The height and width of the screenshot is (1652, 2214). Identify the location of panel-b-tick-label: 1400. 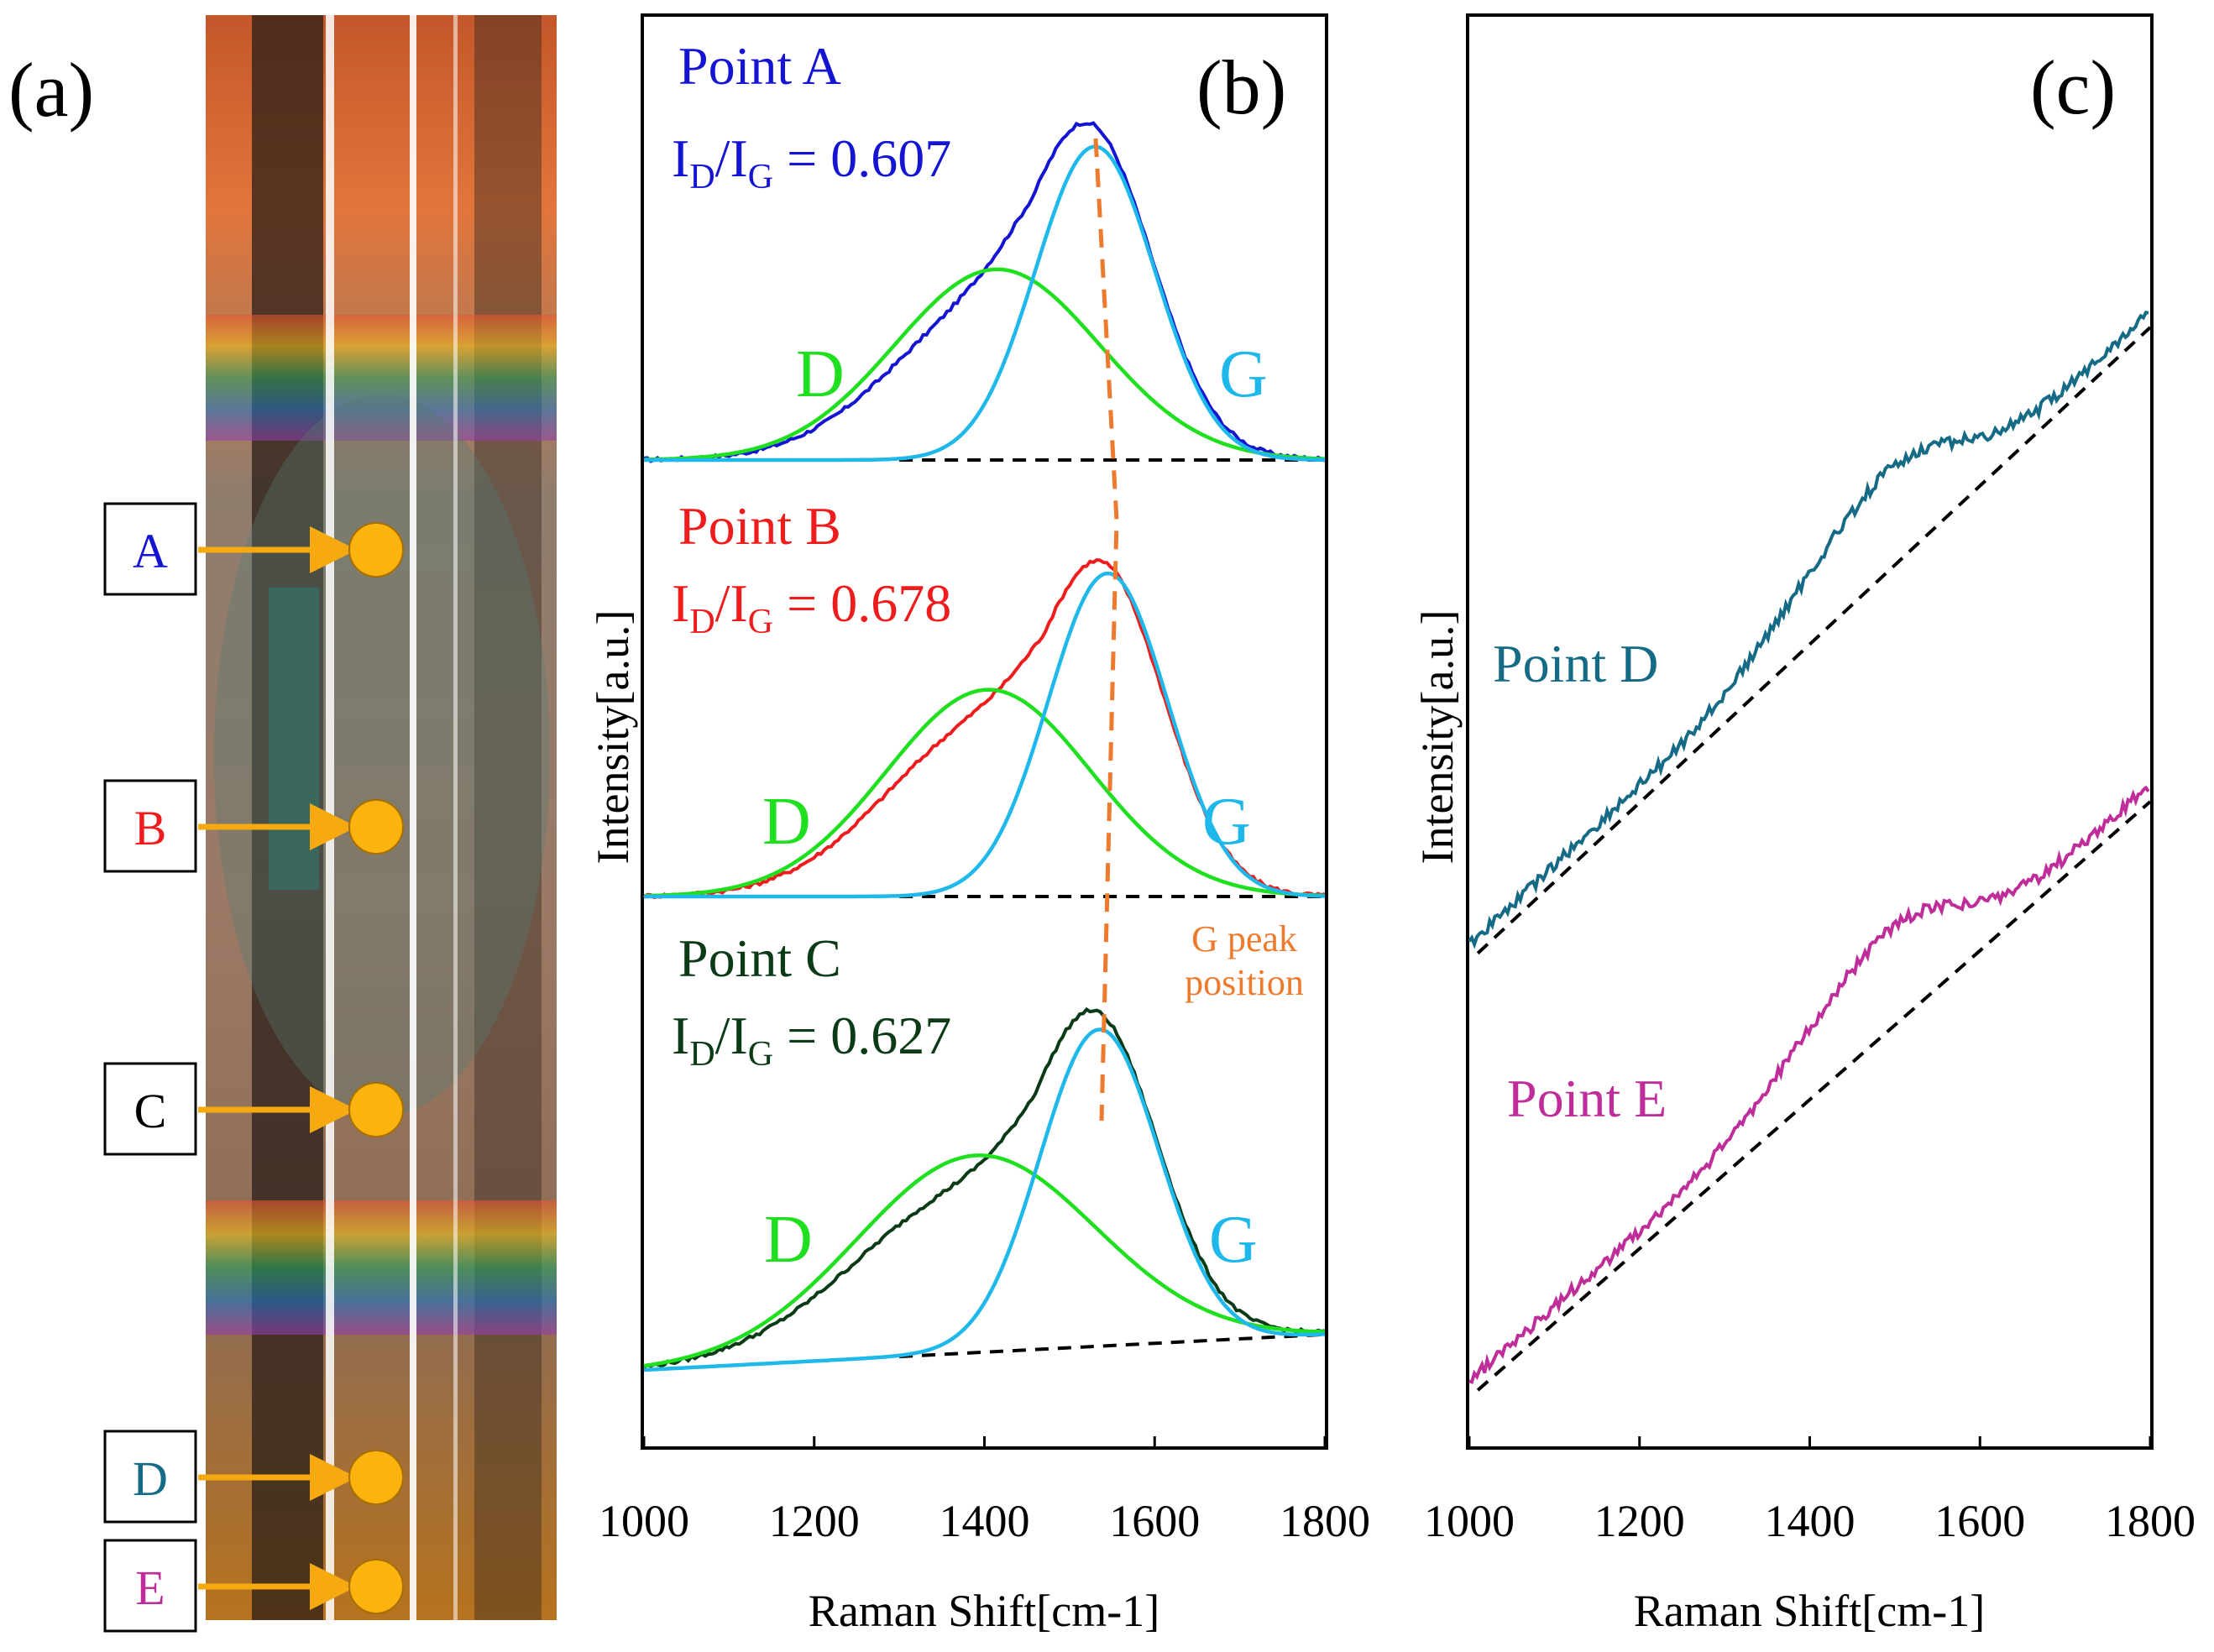
(985, 1521).